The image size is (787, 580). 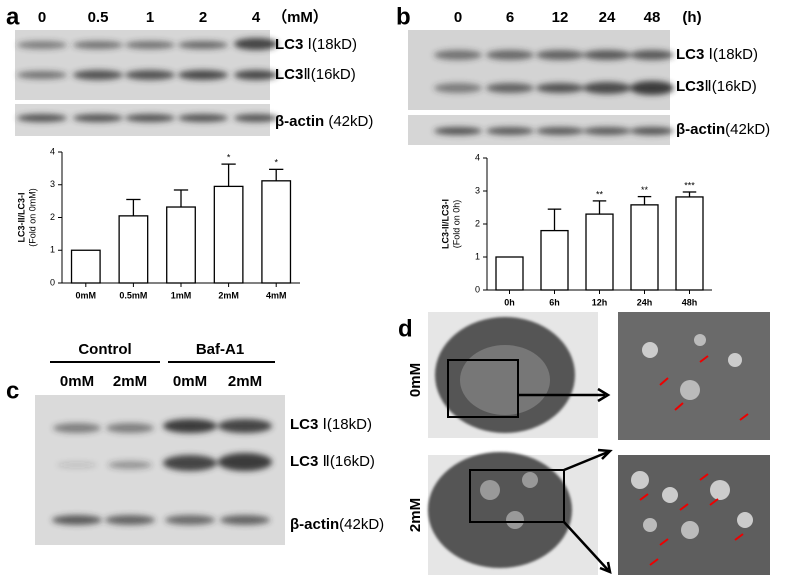 I want to click on x-tick-label: 0.5mM, so click(x=133, y=295).